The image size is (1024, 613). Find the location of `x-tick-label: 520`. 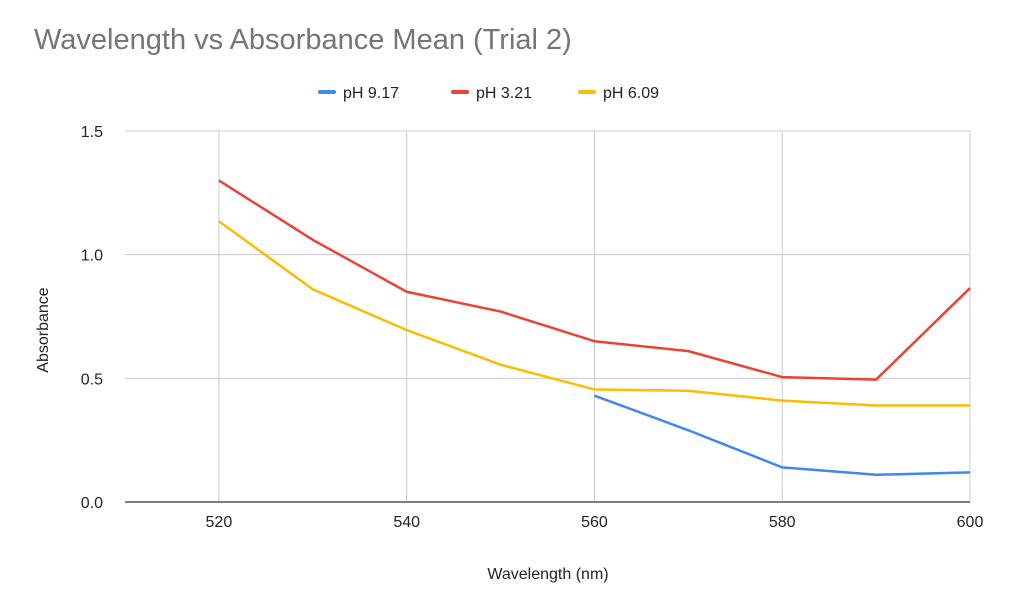

x-tick-label: 520 is located at coordinates (219, 522).